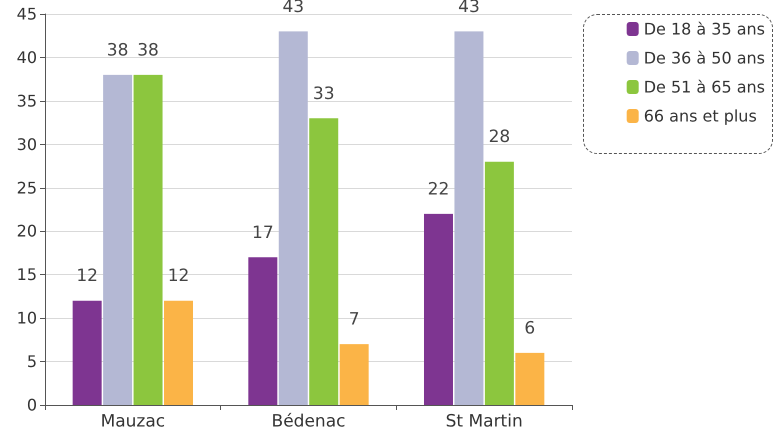 The height and width of the screenshot is (437, 778). What do you see at coordinates (26, 144) in the screenshot?
I see `y-tick-label: 30` at bounding box center [26, 144].